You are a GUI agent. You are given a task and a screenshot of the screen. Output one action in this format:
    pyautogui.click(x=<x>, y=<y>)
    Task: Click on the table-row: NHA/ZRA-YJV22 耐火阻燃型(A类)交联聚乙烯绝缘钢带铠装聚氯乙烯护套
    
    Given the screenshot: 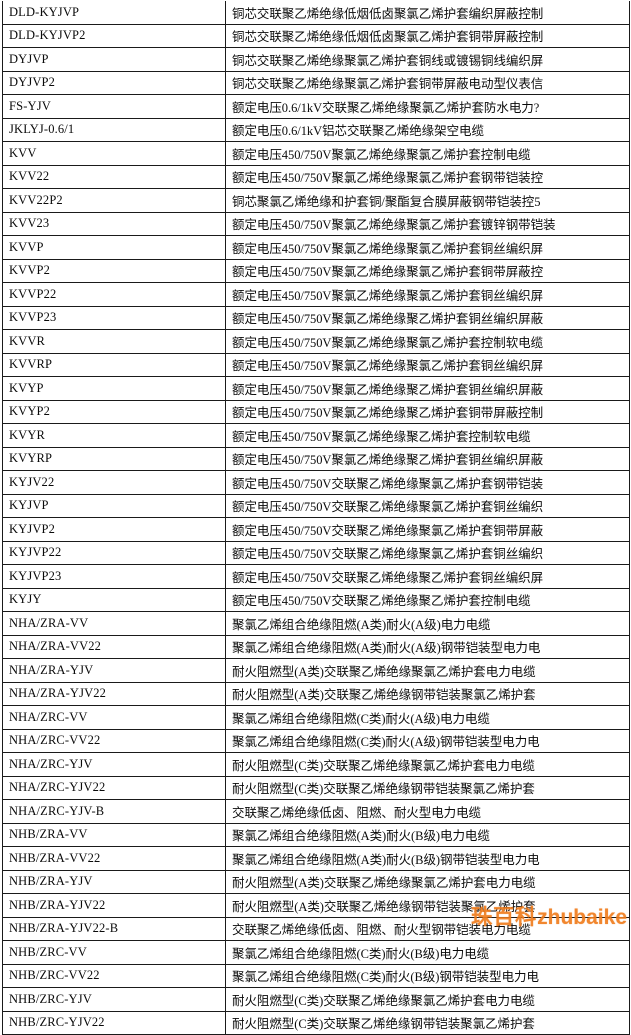 What is the action you would take?
    pyautogui.click(x=316, y=693)
    